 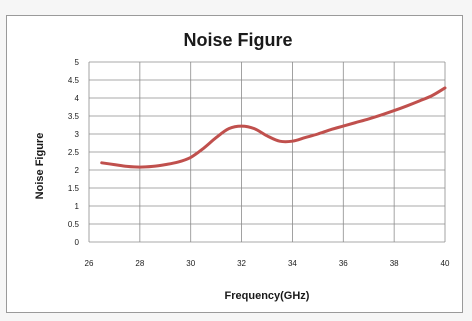 I want to click on y-tick-labels: 0 0.5 1 1.5 2 2.5 3 3.5 4 4.5 5, so click(x=74, y=152).